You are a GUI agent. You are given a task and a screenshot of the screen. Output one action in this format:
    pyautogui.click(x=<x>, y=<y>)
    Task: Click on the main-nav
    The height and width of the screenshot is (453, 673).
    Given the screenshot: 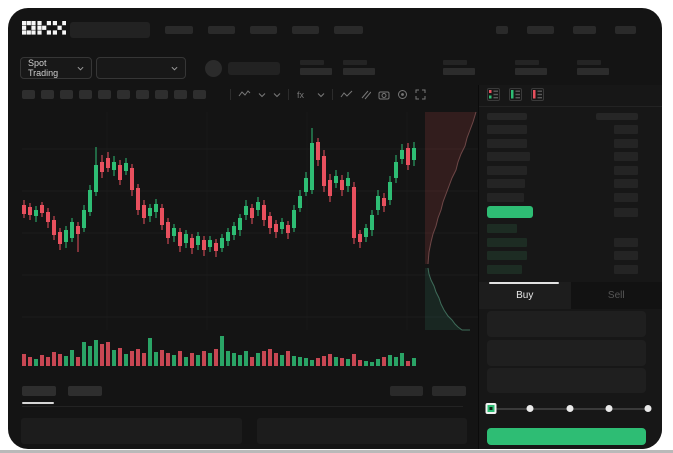 What is the action you would take?
    pyautogui.click(x=264, y=30)
    